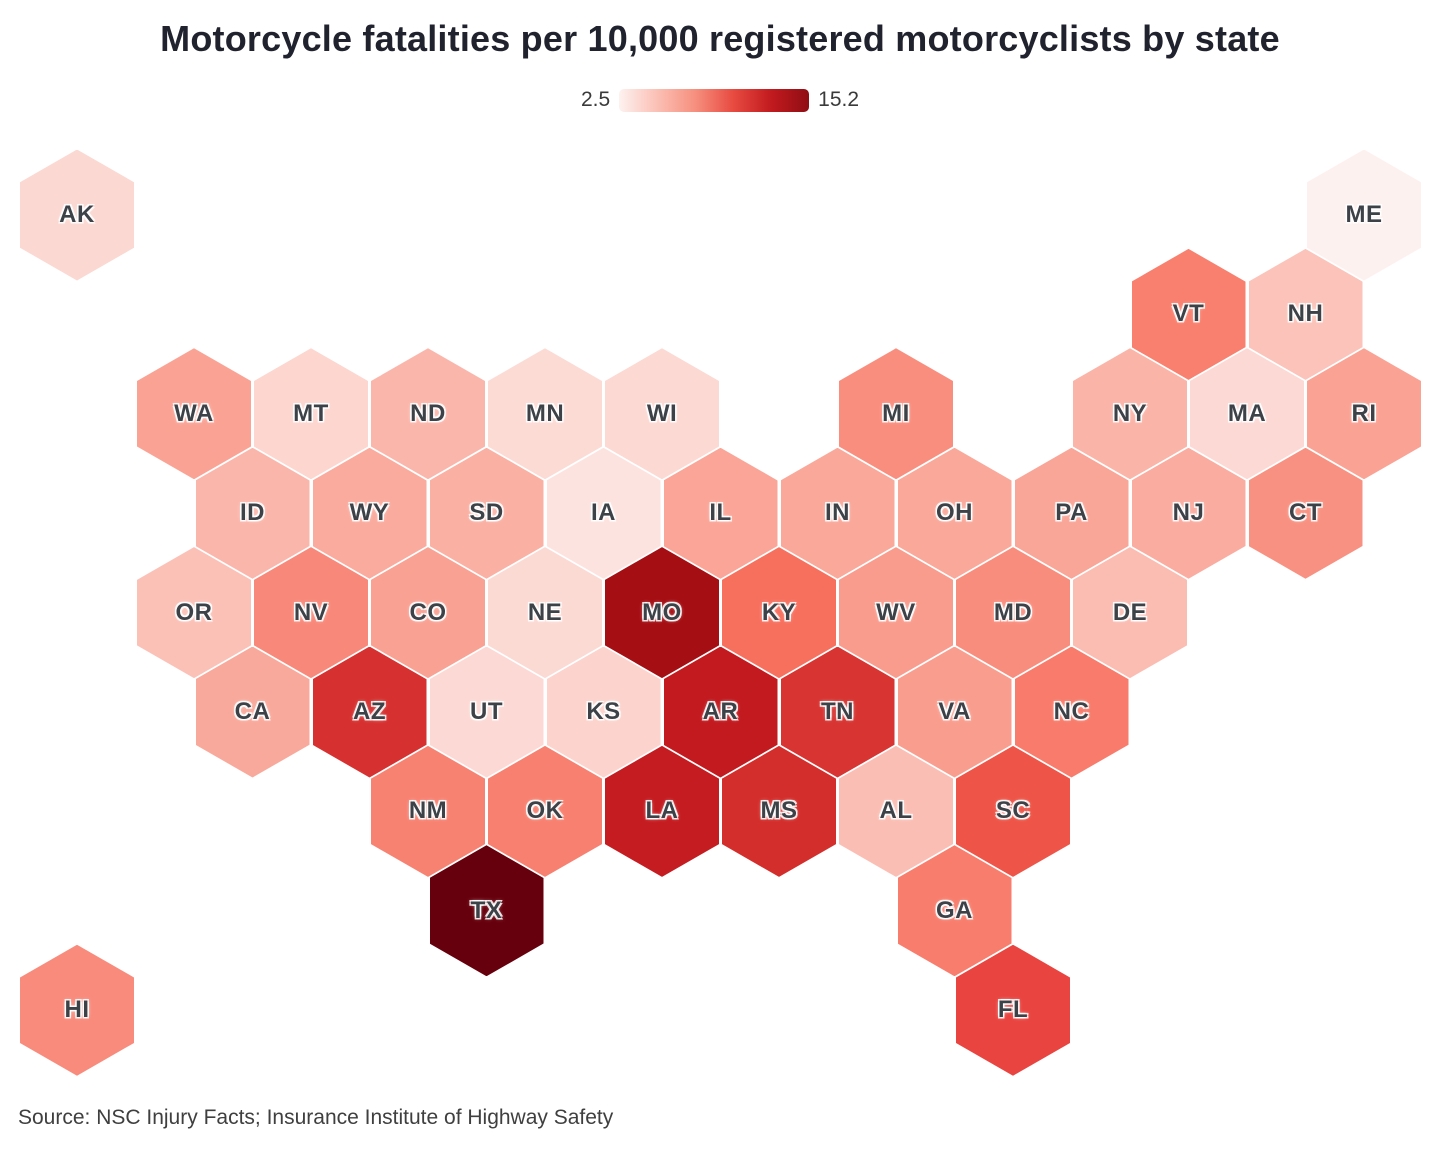 This screenshot has height=1152, width=1440. Describe the element at coordinates (662, 612) in the screenshot. I see `state-label-MO: MO` at that location.